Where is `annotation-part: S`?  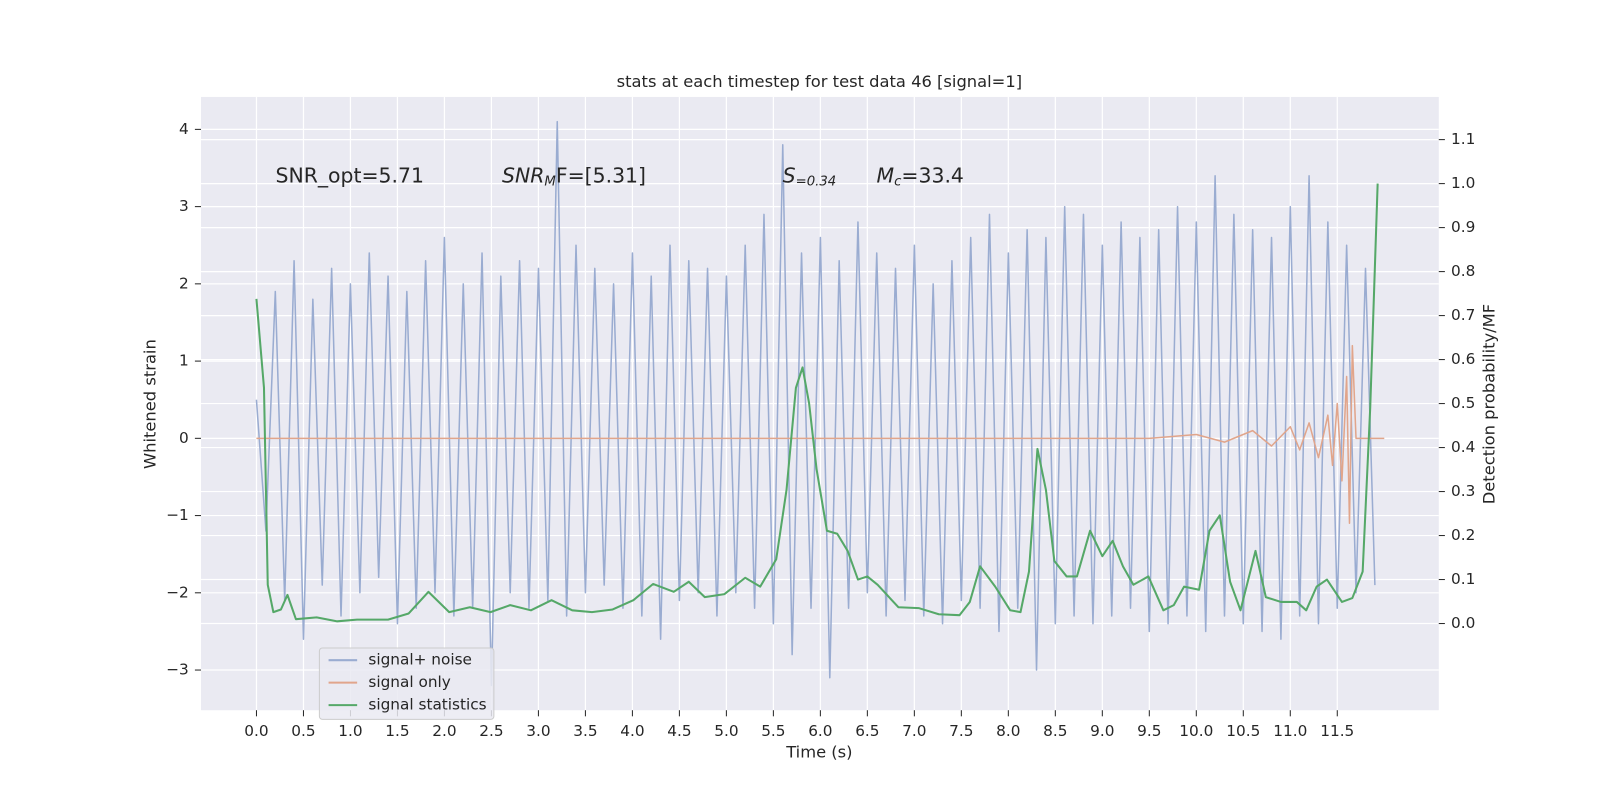
annotation-part: S is located at coordinates (789, 176).